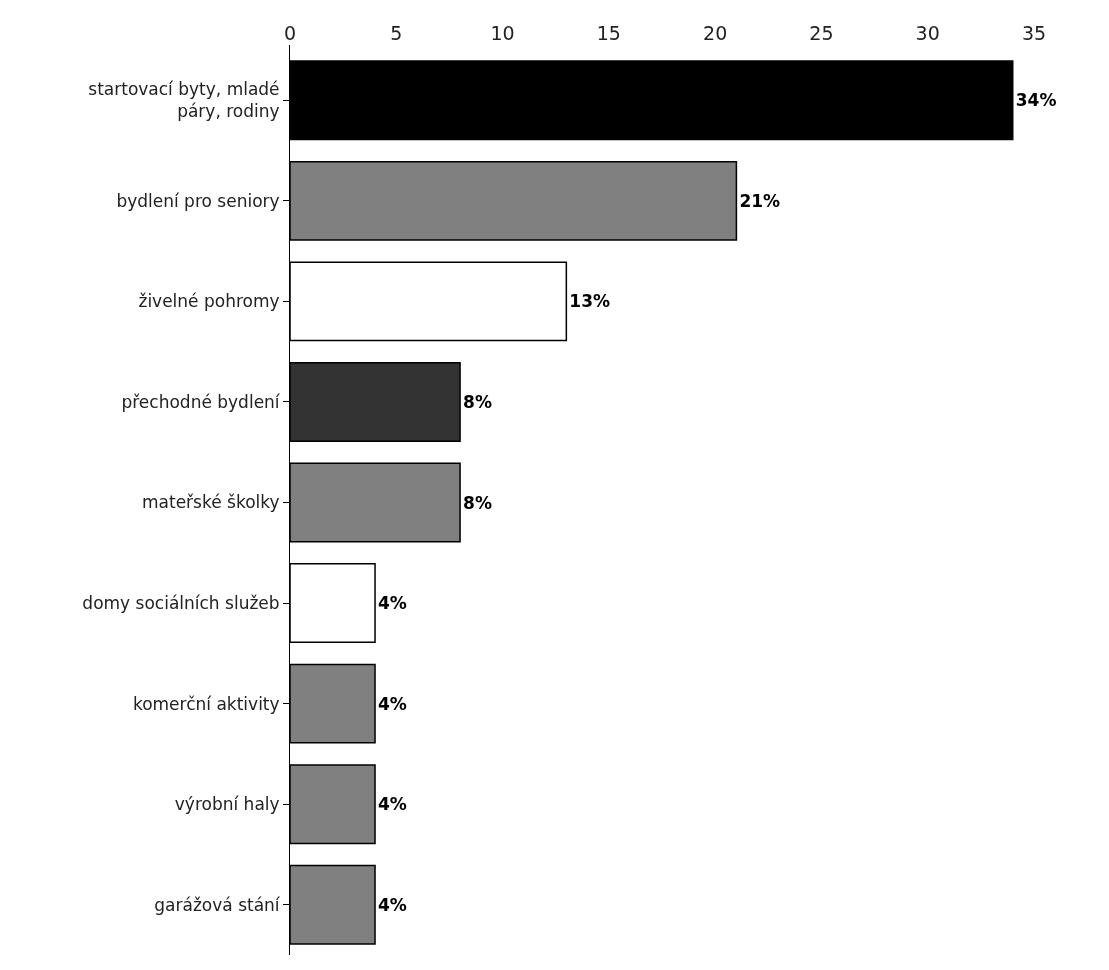 Image resolution: width=1109 pixels, height=970 pixels. What do you see at coordinates (181, 603) in the screenshot?
I see `y-tick-label: domy sociálních služeb` at bounding box center [181, 603].